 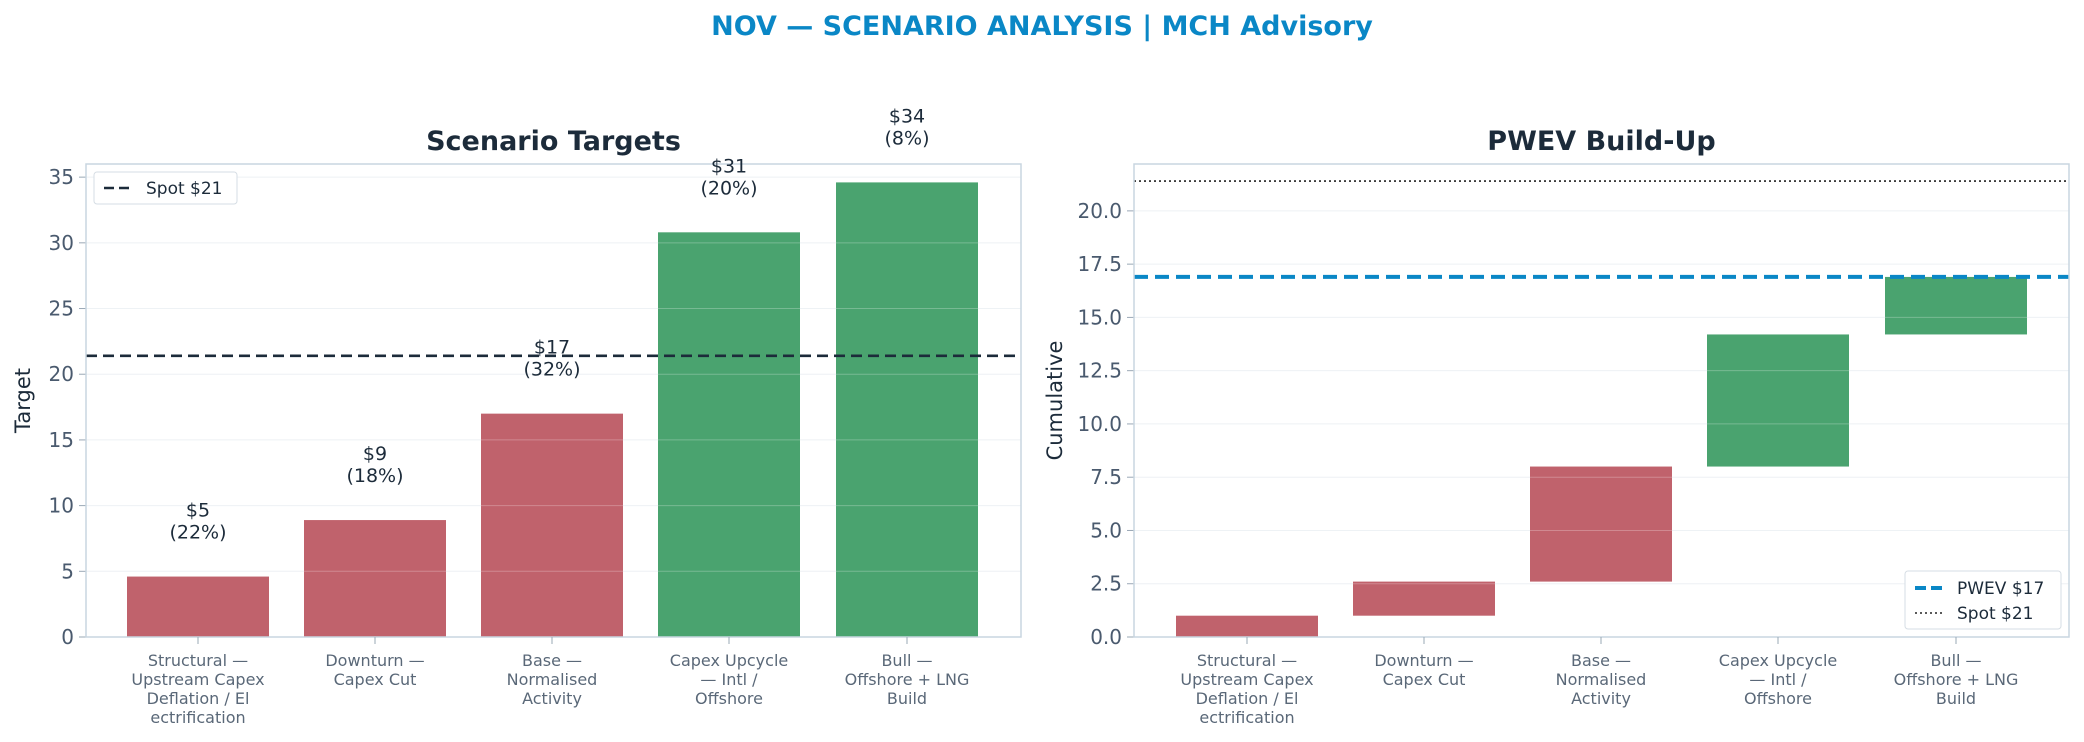 I want to click on data-label-prob: (32%), so click(x=551, y=370).